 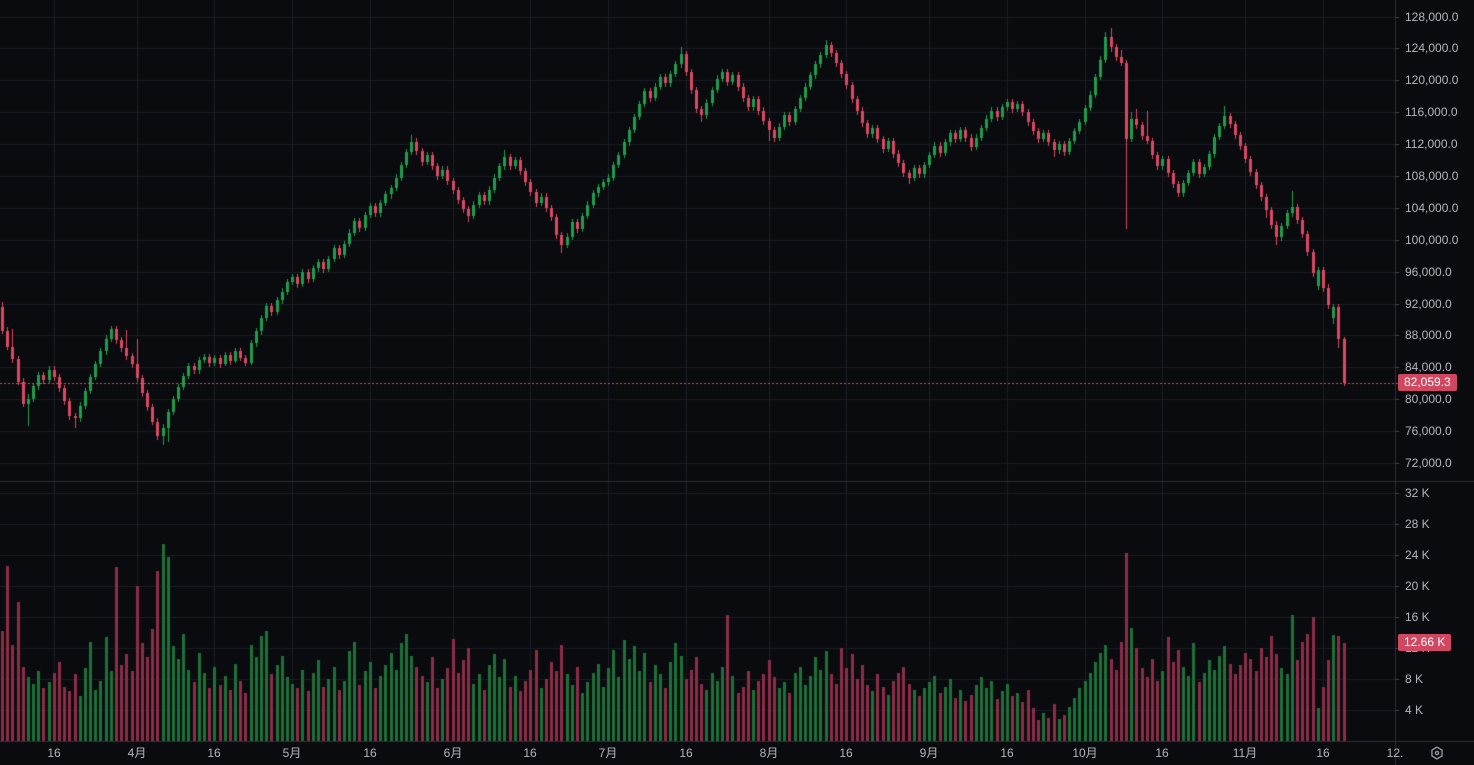 I want to click on price-tick-label: 104,000.0, so click(x=1432, y=208).